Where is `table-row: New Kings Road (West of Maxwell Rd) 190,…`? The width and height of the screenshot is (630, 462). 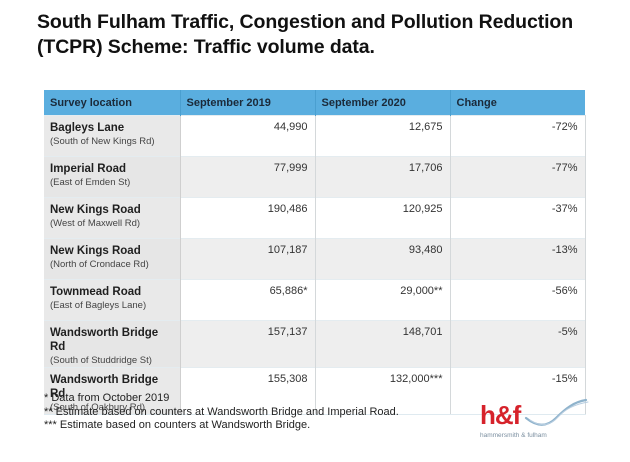 table-row: New Kings Road (West of Maxwell Rd) 190,… is located at coordinates (315, 218).